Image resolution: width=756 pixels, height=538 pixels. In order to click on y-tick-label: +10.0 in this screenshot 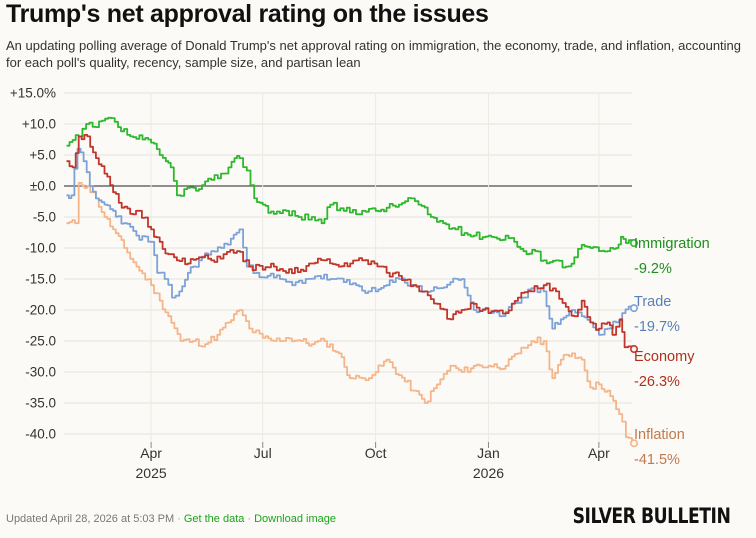, I will do `click(39, 124)`.